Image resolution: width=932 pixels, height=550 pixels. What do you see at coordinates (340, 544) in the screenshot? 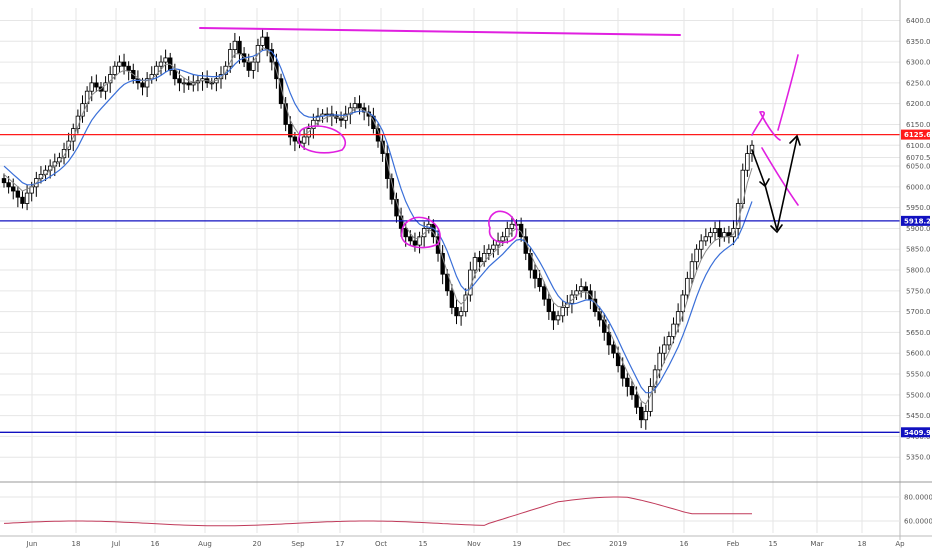
I see `x-tick-label: 17` at bounding box center [340, 544].